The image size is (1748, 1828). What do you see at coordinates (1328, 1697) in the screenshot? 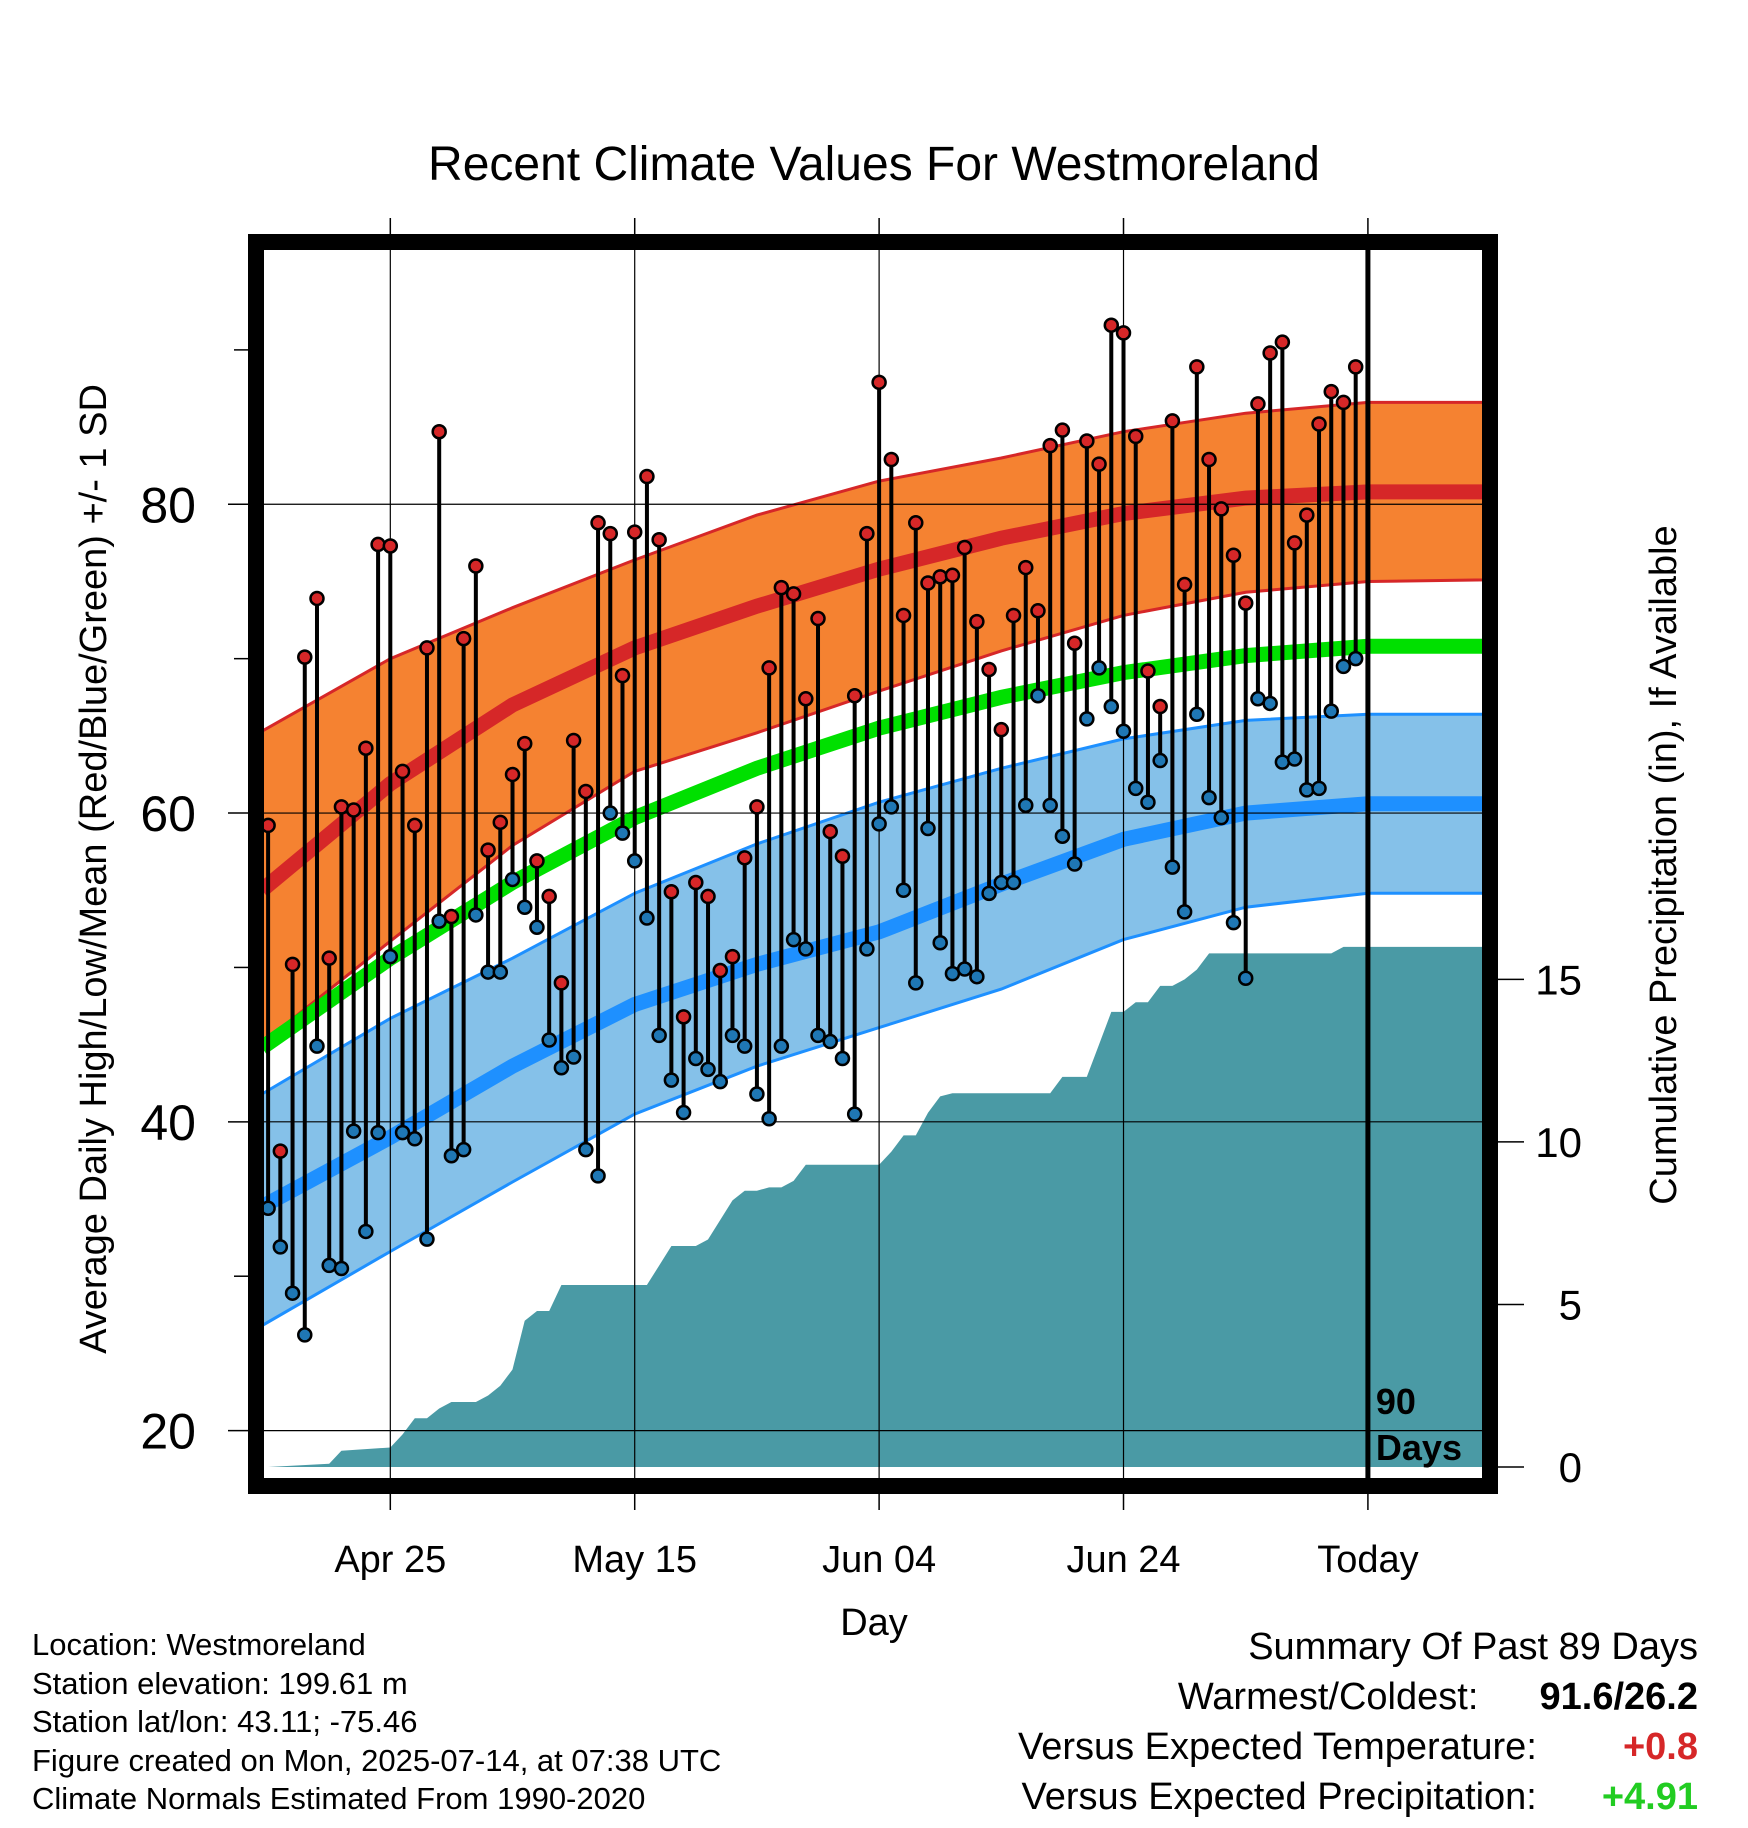
I see `warmest-coldest-label: Warmest/Coldest:` at bounding box center [1328, 1697].